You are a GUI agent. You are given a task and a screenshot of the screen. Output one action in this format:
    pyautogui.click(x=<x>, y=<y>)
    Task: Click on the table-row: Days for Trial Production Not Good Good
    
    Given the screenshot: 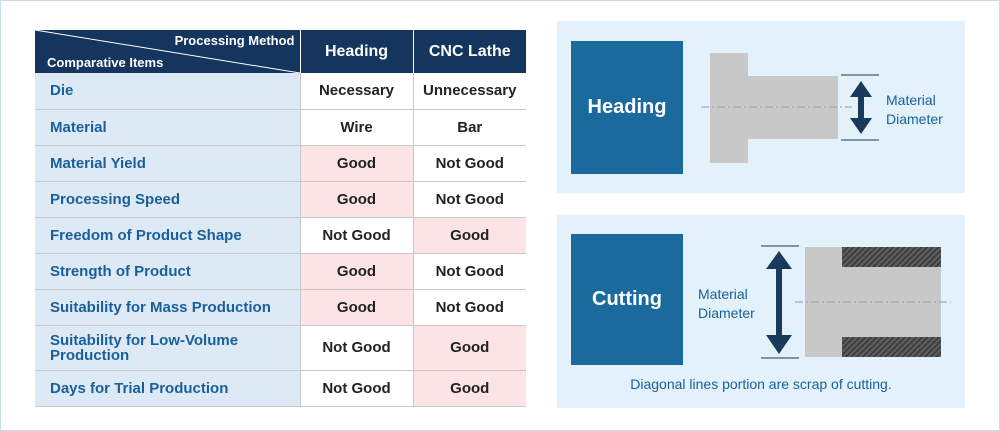 What is the action you would take?
    pyautogui.click(x=280, y=388)
    